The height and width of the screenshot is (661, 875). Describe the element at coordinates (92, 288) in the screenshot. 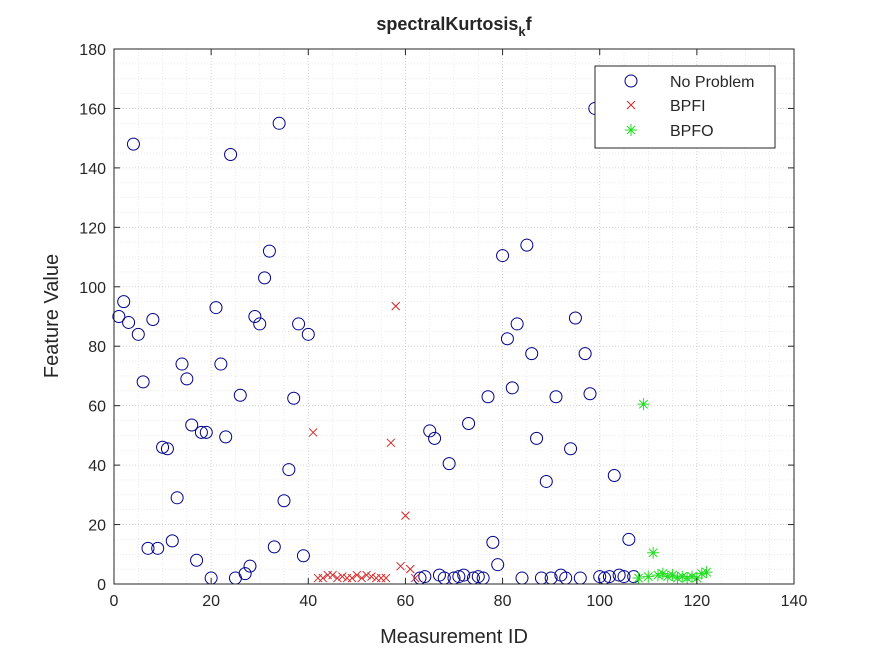

I see `y-tick-label: 100` at that location.